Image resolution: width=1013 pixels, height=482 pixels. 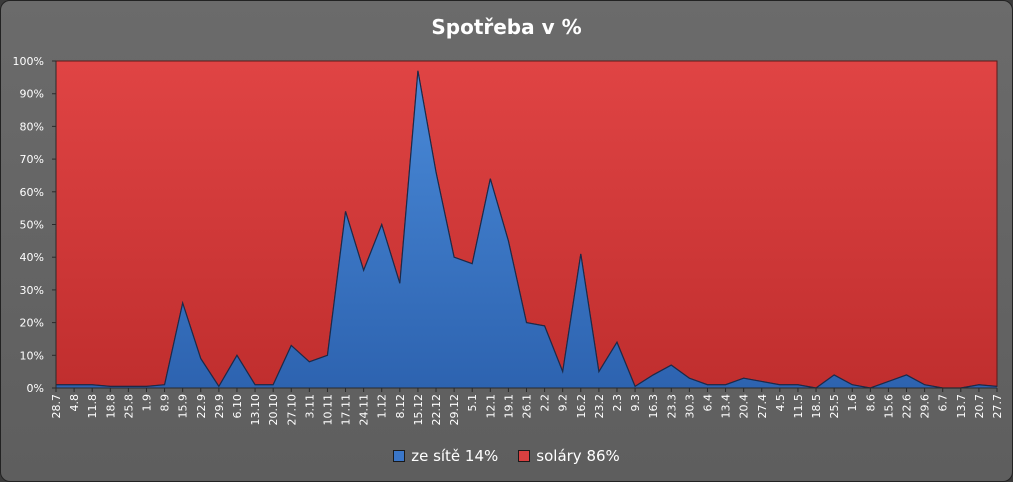 I want to click on x-tick-label: 27.4, so click(x=762, y=406).